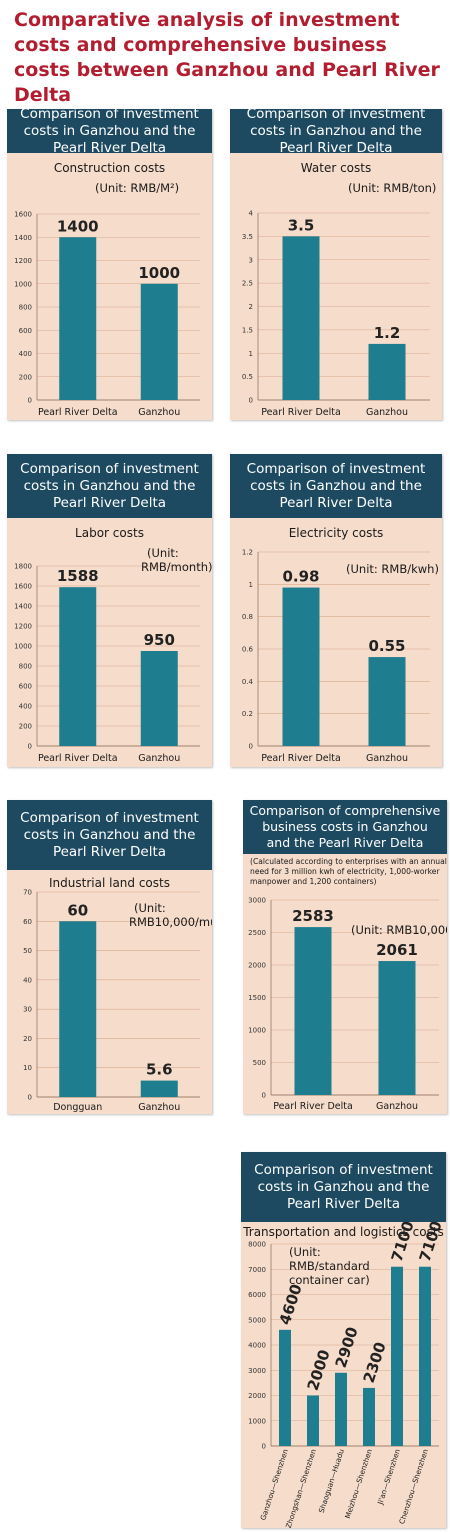  I want to click on data-label: 3.5, so click(301, 225).